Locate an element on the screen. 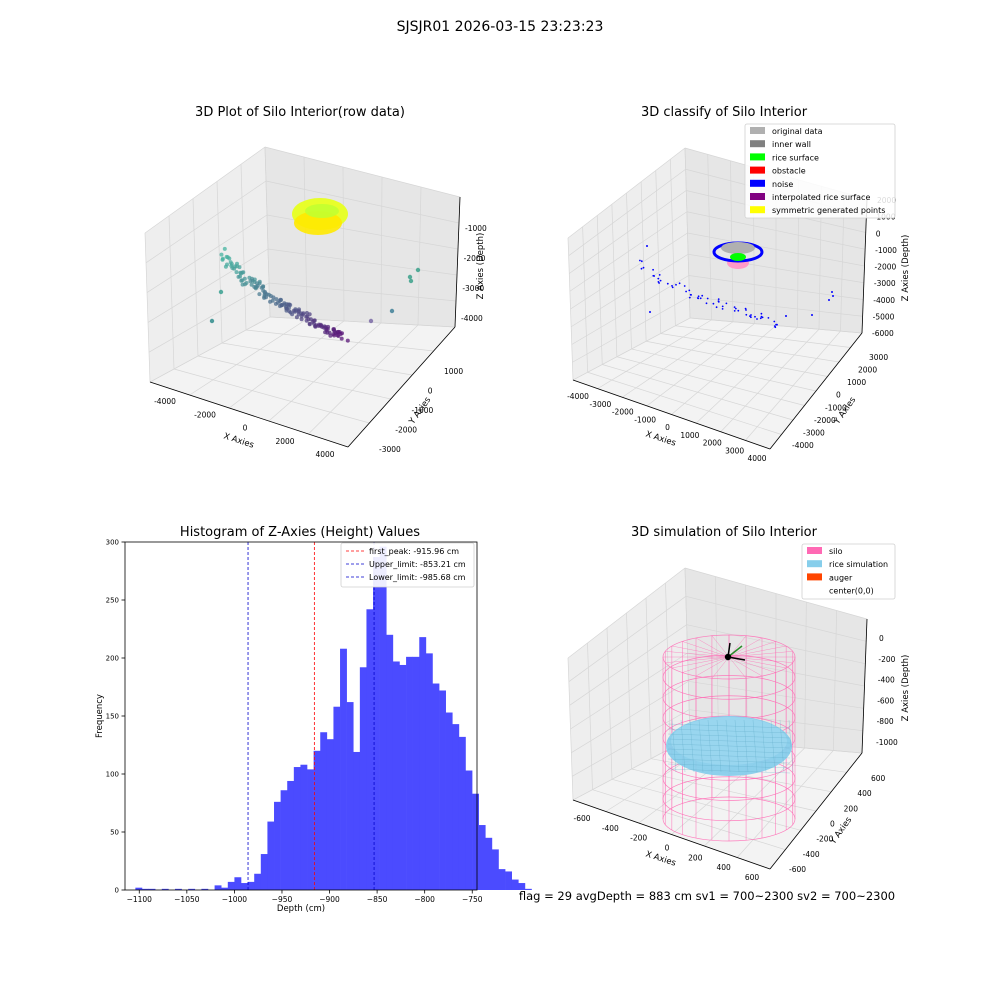 Image resolution: width=1000 pixels, height=1000 pixels. x-tick-label: 1000 is located at coordinates (689, 435).